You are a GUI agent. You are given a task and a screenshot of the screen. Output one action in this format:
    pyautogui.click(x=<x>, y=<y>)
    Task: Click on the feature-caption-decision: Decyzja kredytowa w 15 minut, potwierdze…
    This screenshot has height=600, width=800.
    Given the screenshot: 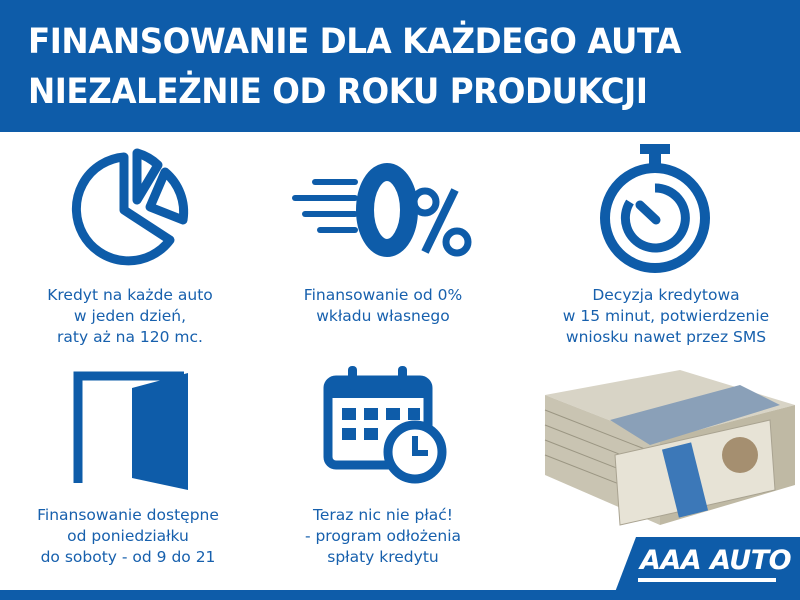 What is the action you would take?
    pyautogui.click(x=666, y=316)
    